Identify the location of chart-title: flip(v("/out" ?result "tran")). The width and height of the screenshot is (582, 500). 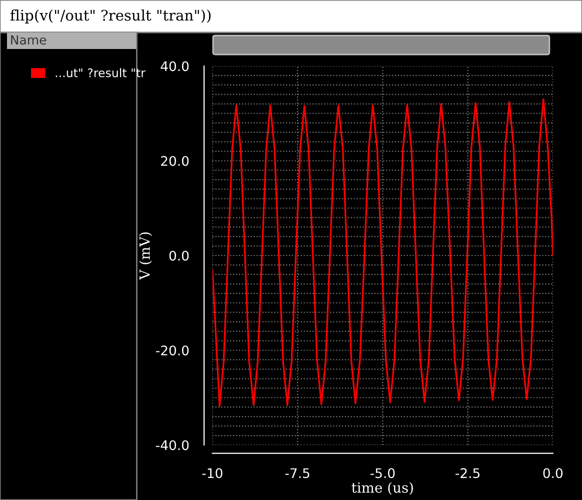
(110, 16).